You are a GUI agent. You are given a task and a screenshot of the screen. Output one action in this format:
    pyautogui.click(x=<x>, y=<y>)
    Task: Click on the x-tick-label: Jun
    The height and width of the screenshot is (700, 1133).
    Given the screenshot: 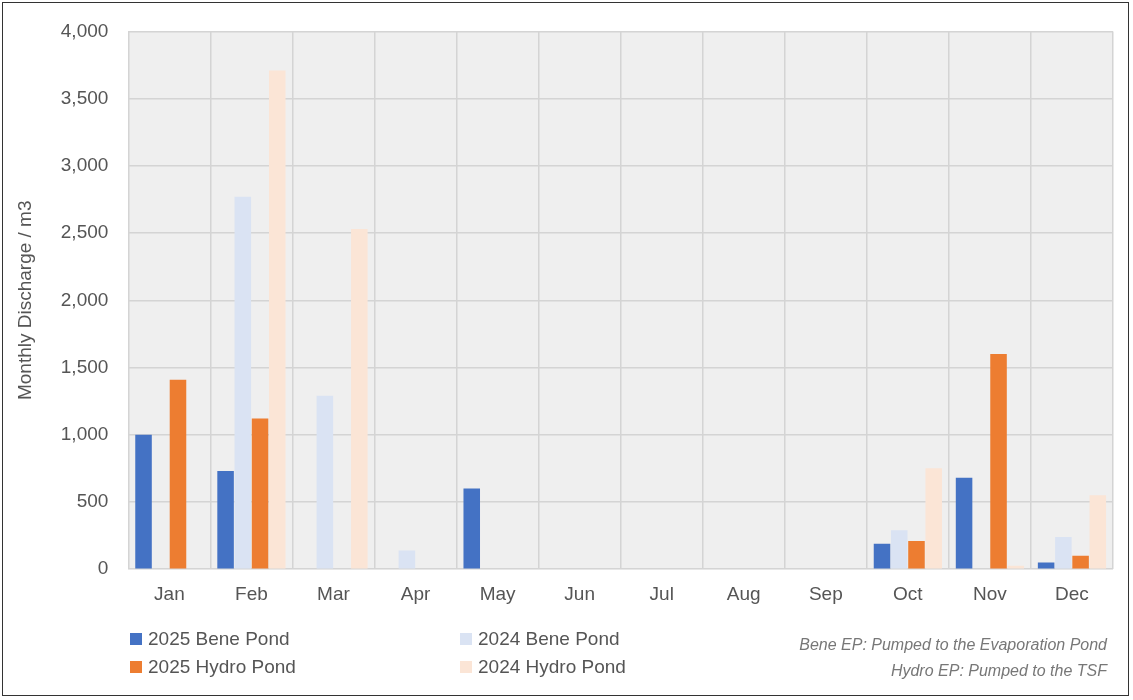 What is the action you would take?
    pyautogui.click(x=579, y=593)
    